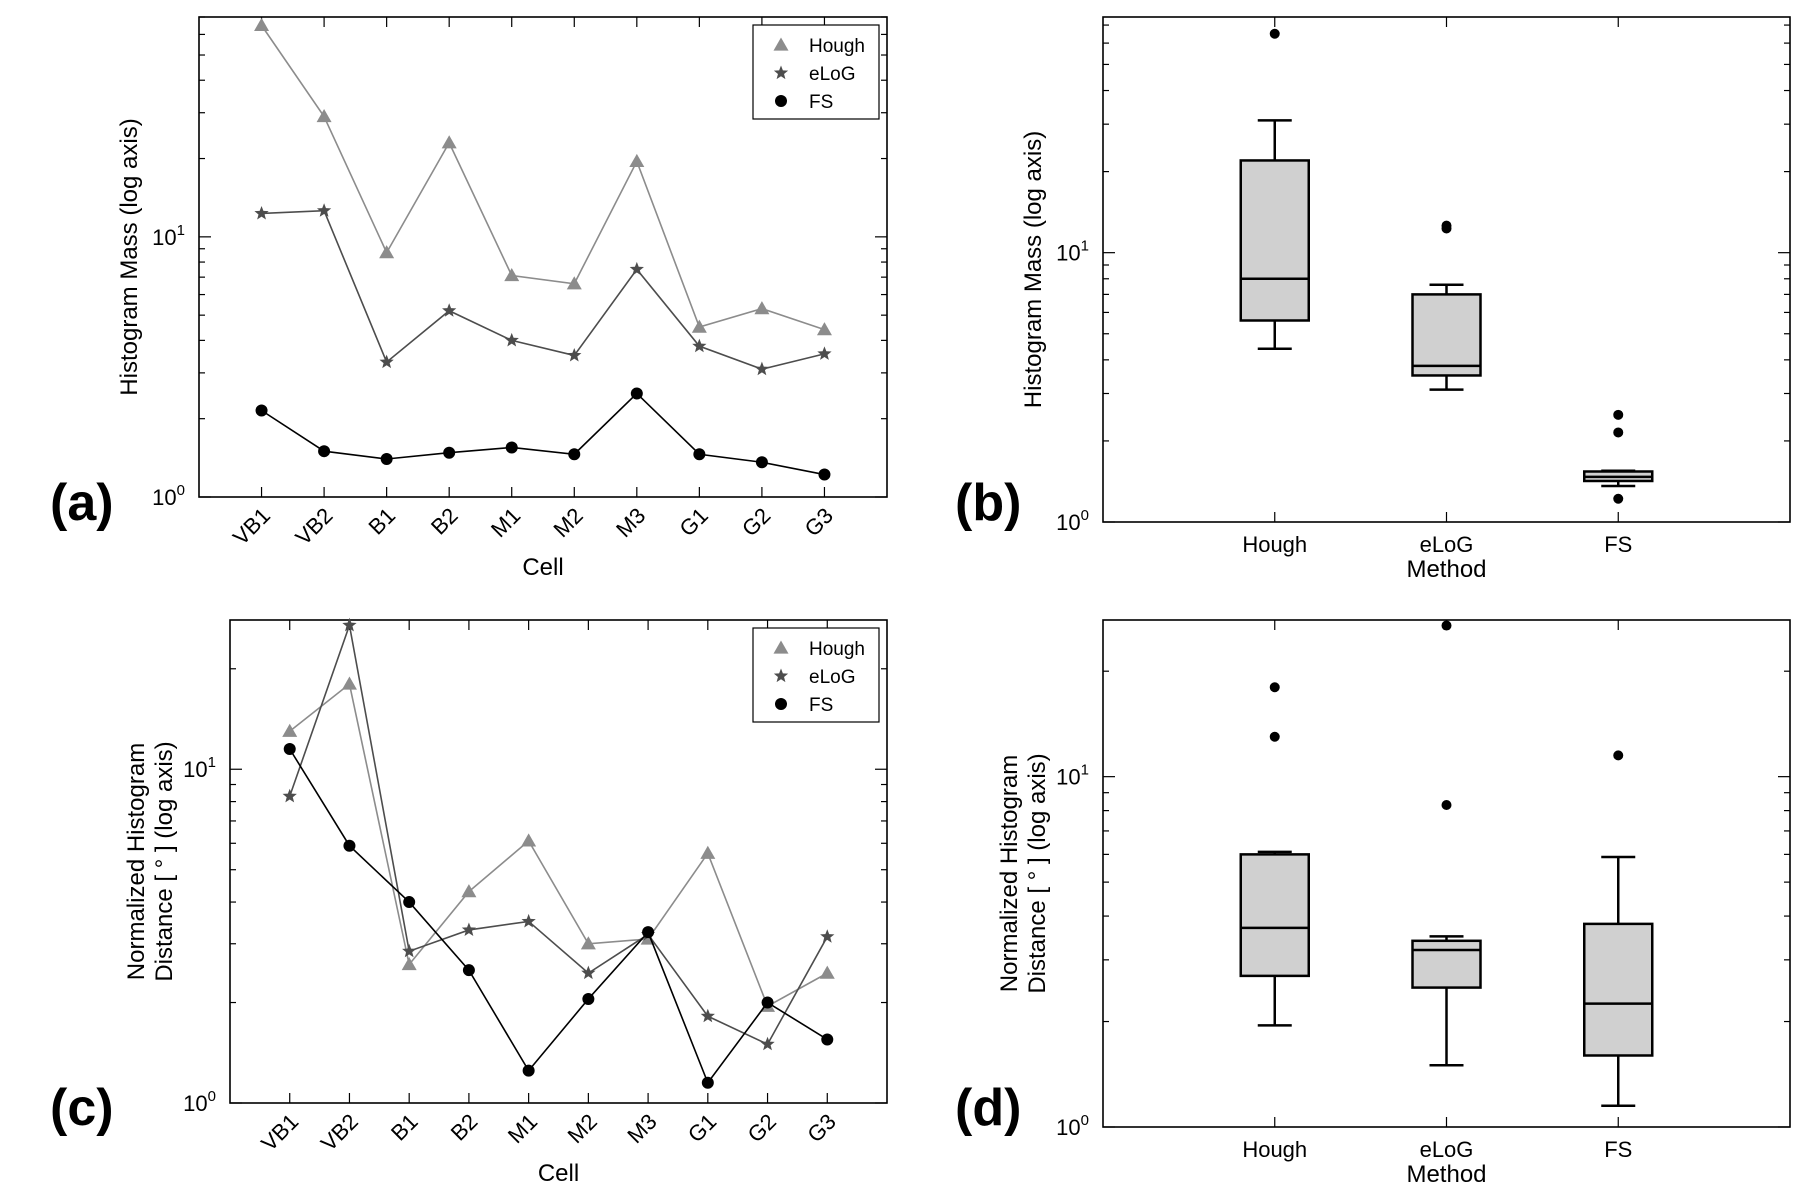  What do you see at coordinates (136, 861) in the screenshot?
I see `y-axis-label-line: Normalized Histogram` at bounding box center [136, 861].